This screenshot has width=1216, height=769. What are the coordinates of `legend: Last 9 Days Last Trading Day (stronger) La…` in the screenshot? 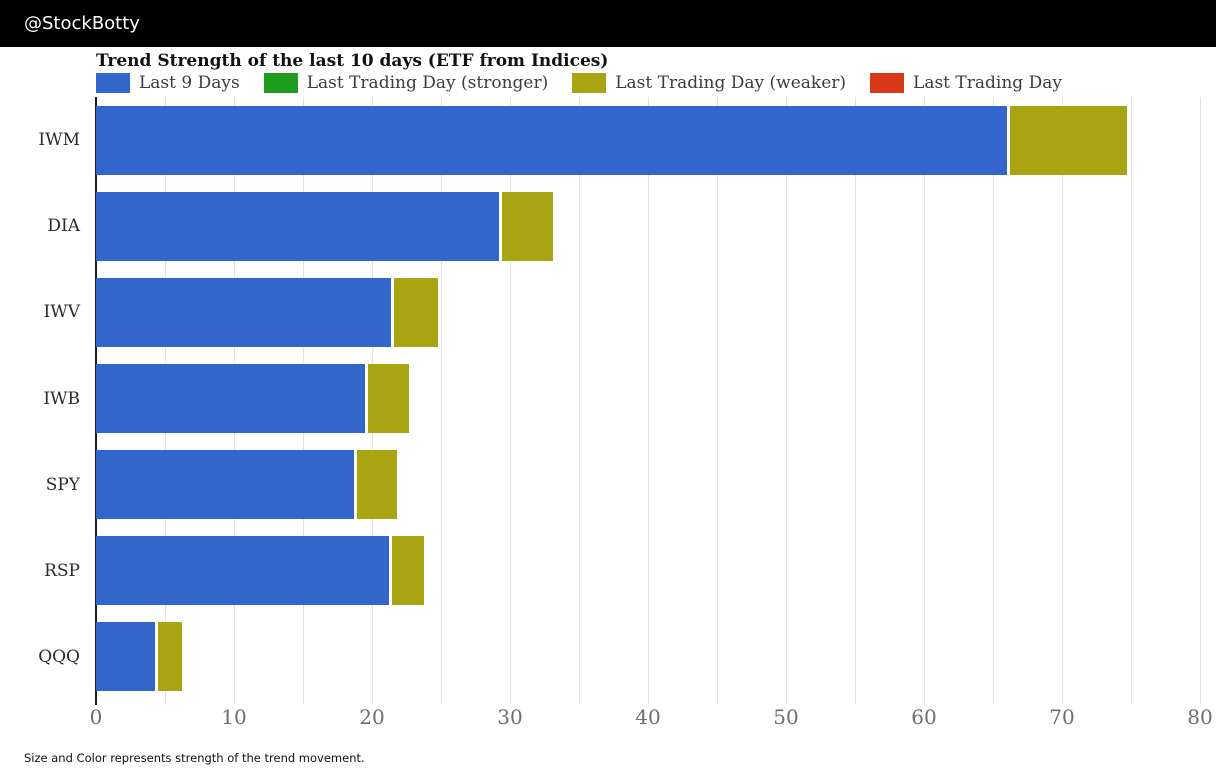 It's located at (579, 82).